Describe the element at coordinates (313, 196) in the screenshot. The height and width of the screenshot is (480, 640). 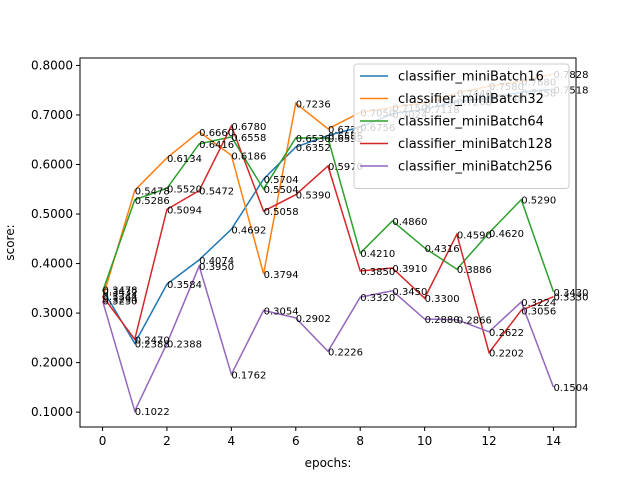
I see `point-label: 0.5390` at that location.